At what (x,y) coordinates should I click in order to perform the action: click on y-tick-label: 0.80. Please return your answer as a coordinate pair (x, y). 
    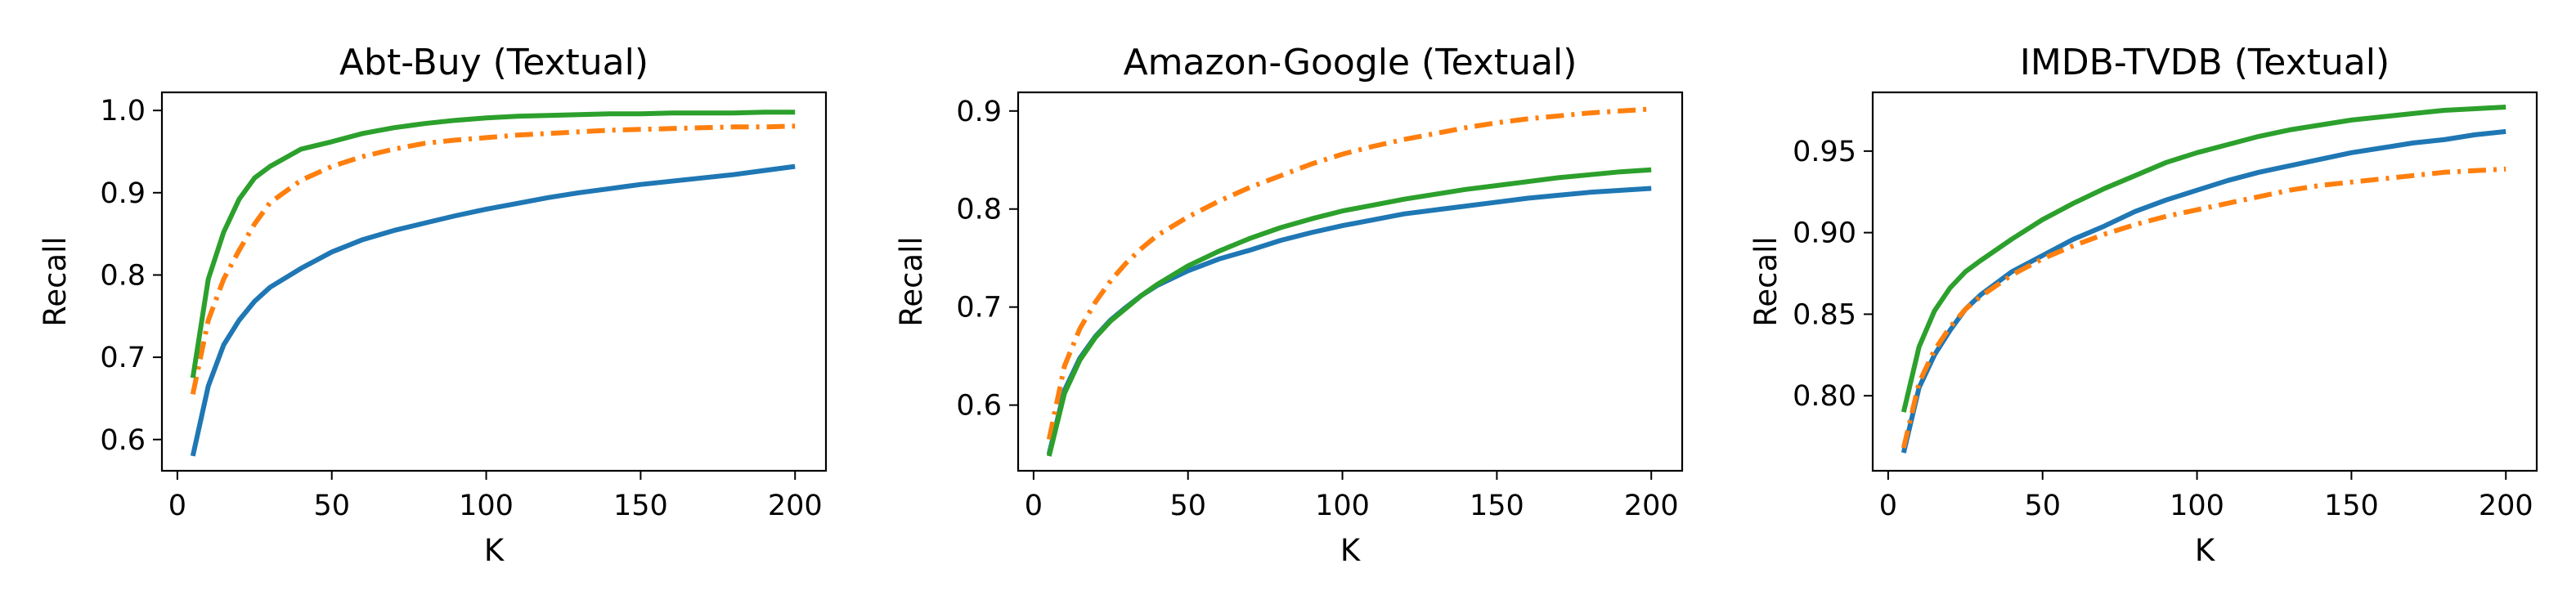
    Looking at the image, I should click on (1825, 396).